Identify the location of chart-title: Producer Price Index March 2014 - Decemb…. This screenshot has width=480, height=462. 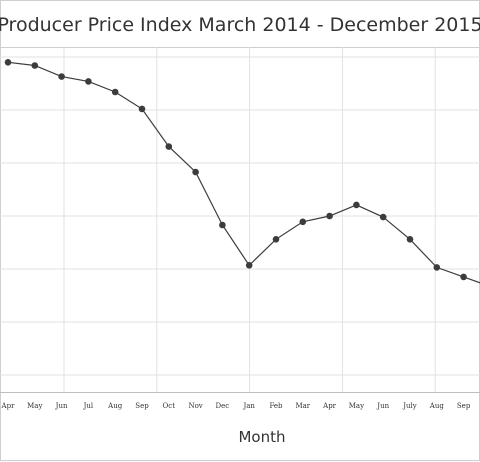
(240, 25).